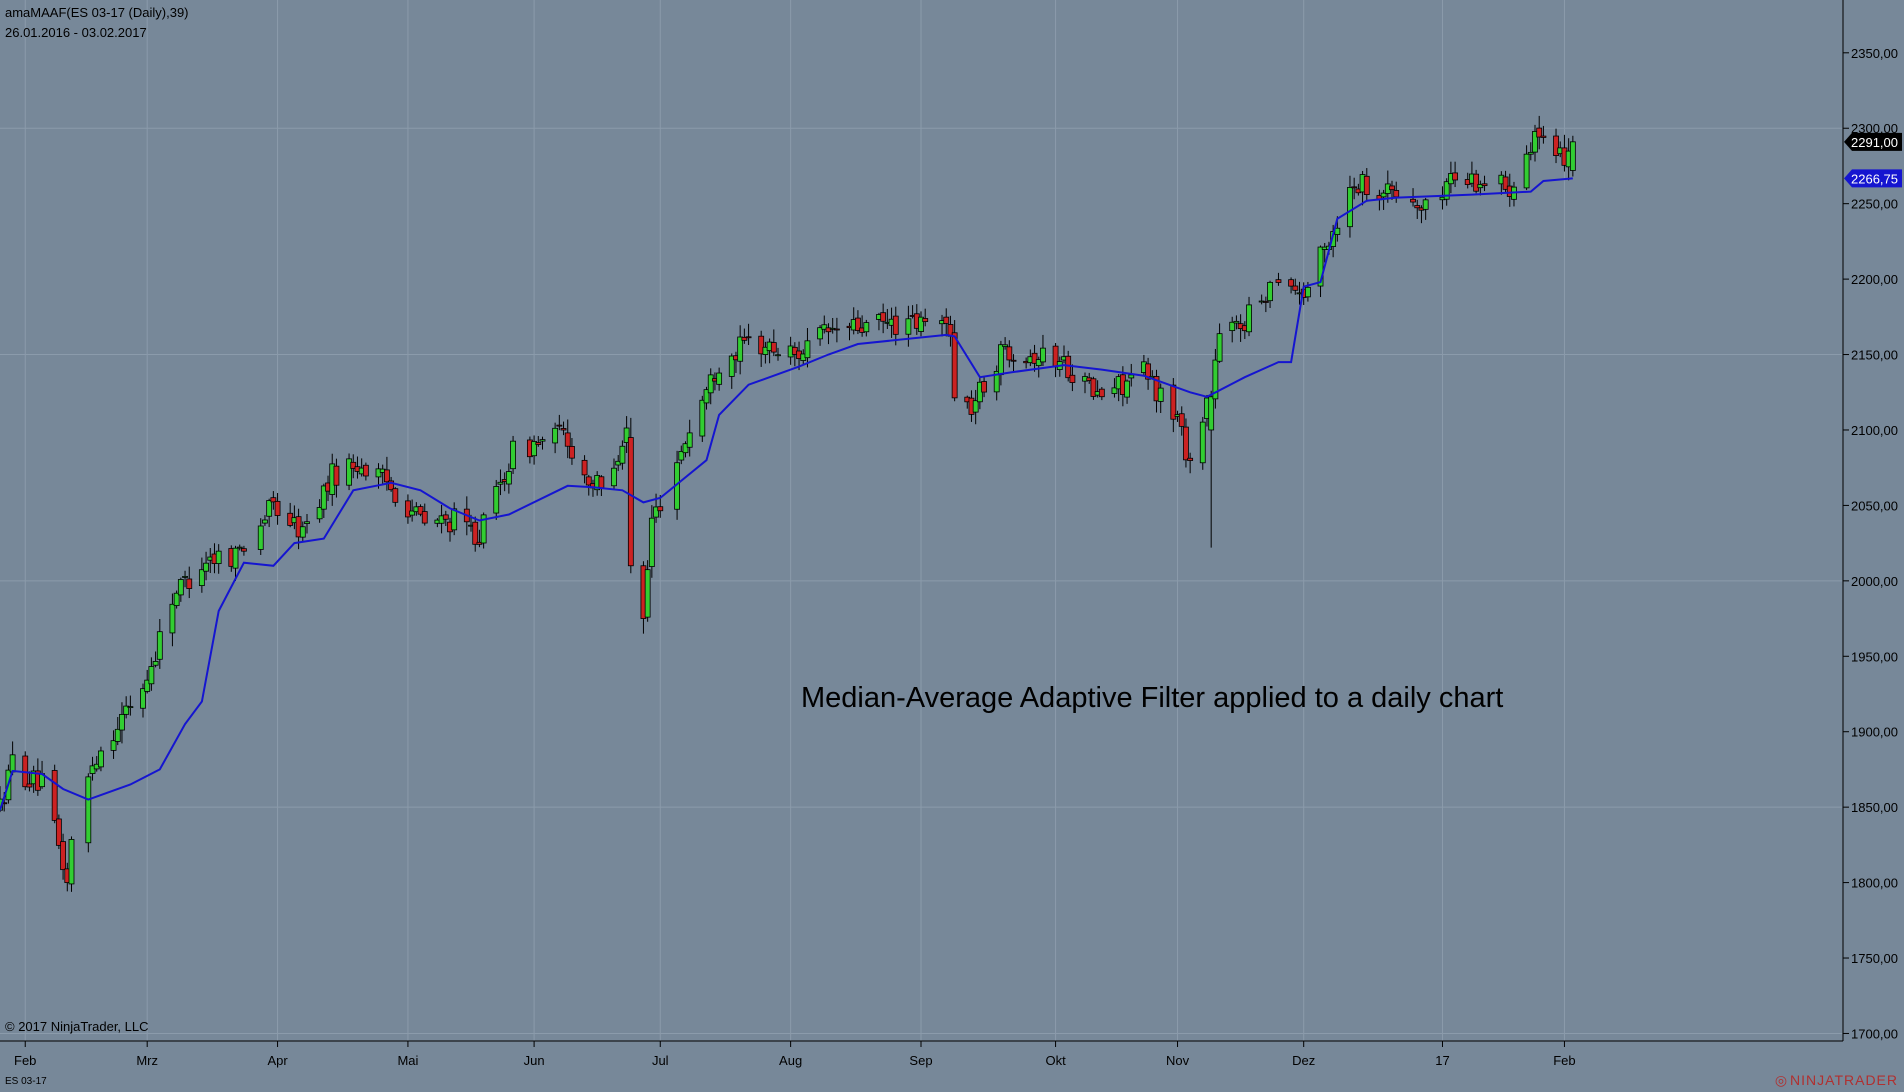 The width and height of the screenshot is (1904, 1092). I want to click on y-tick-label: 2300,00, so click(1874, 128).